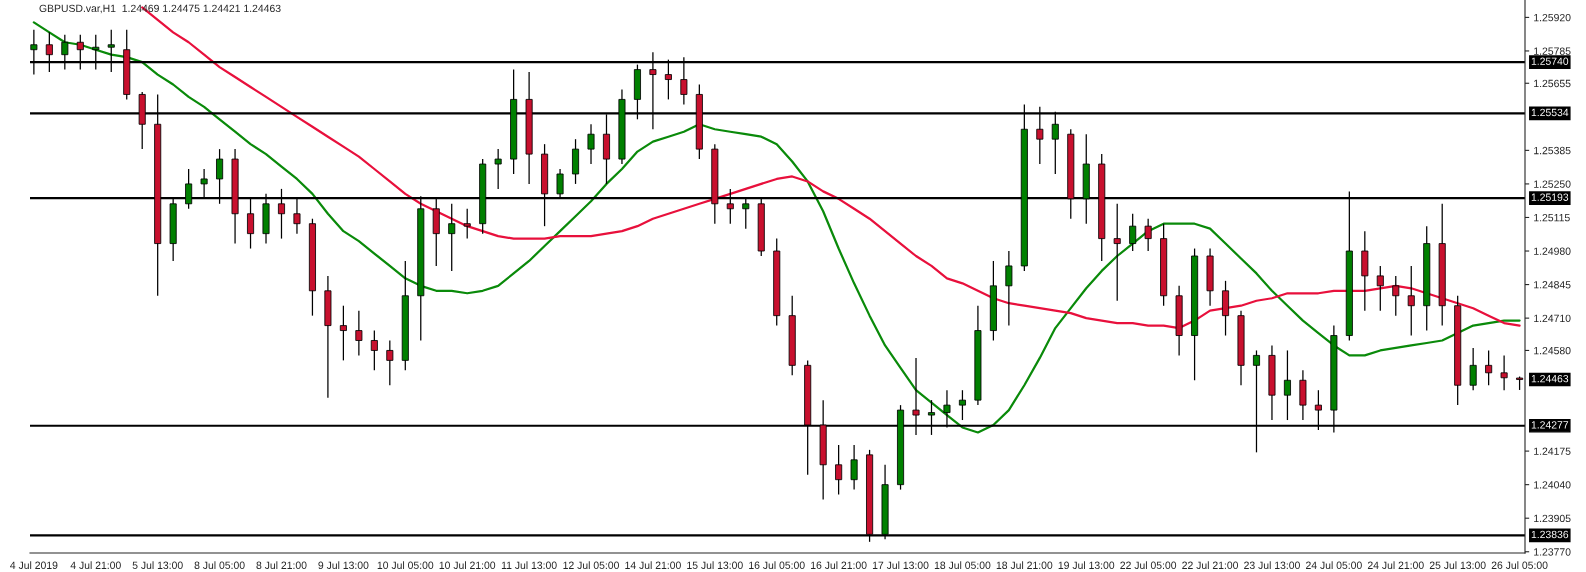 This screenshot has height=572, width=1586. I want to click on y-tick-label: 1.24175, so click(1552, 451).